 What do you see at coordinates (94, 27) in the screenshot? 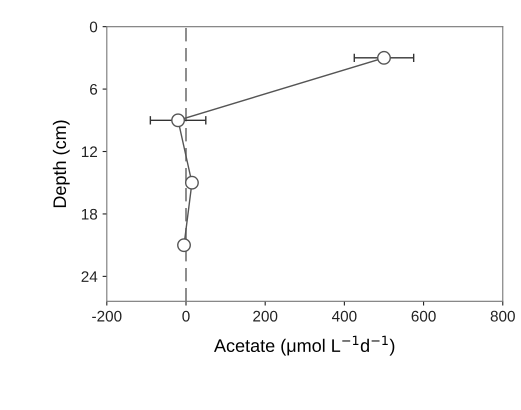
I see `y-tick-label: 0` at bounding box center [94, 27].